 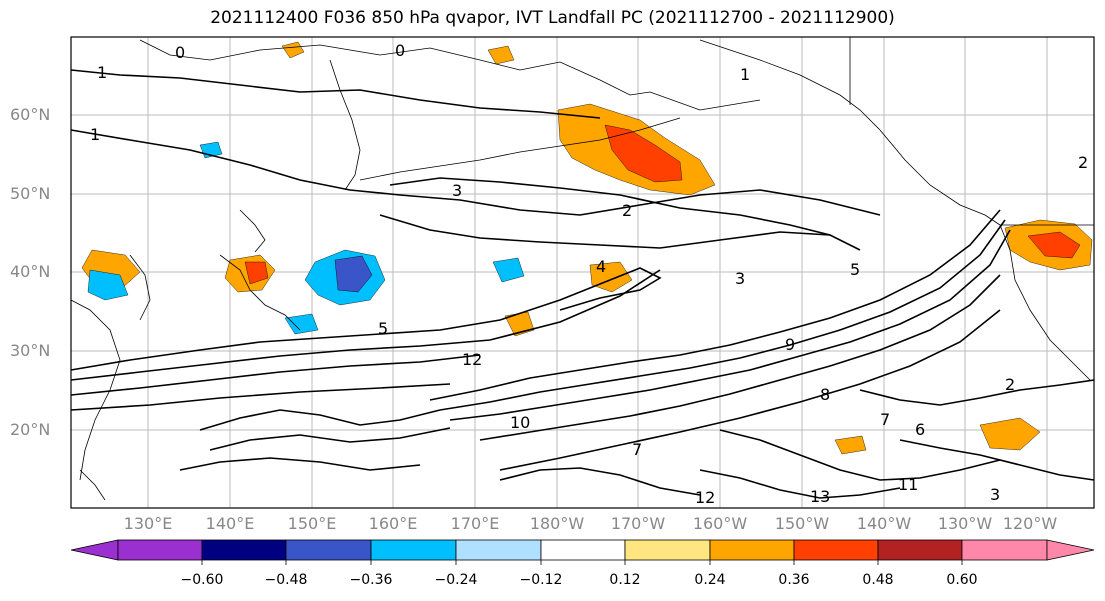 I want to click on contour-label: 10, so click(x=520, y=422).